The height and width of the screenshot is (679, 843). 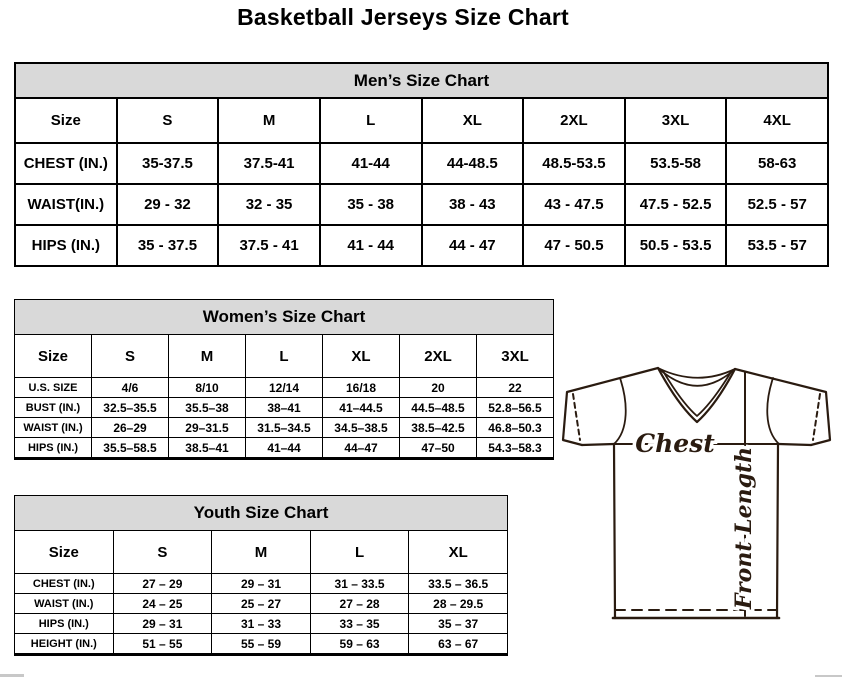 What do you see at coordinates (744, 528) in the screenshot?
I see `front-length-label: Front Length` at bounding box center [744, 528].